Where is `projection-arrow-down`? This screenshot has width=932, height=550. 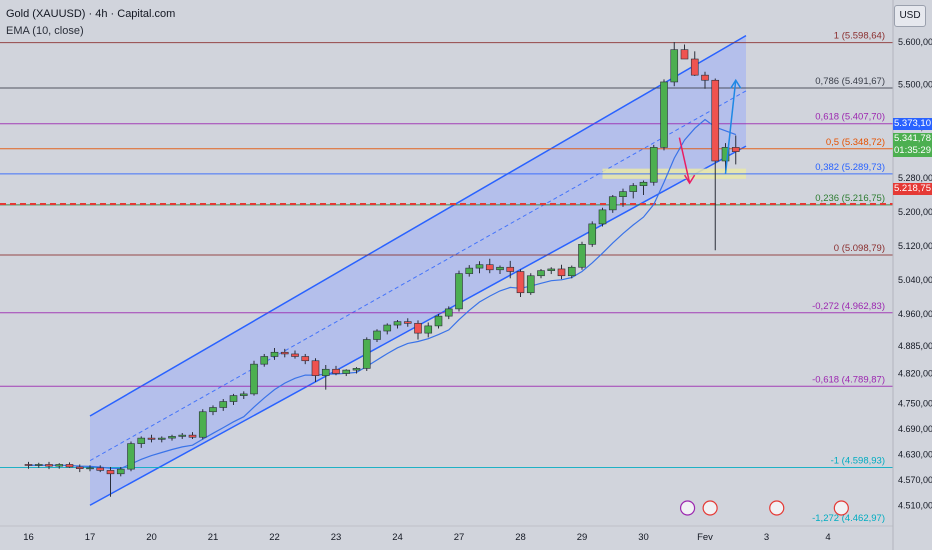
projection-arrow-down is located at coordinates (684, 160).